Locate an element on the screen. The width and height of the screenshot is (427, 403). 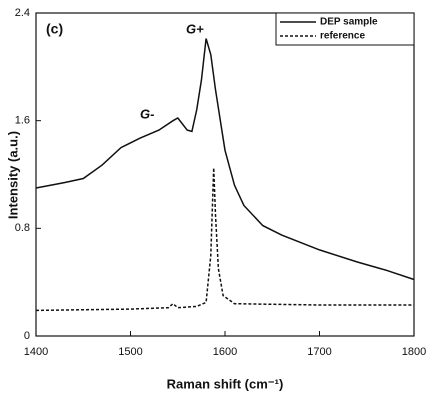
x-tick-label: 1500 is located at coordinates (130, 352).